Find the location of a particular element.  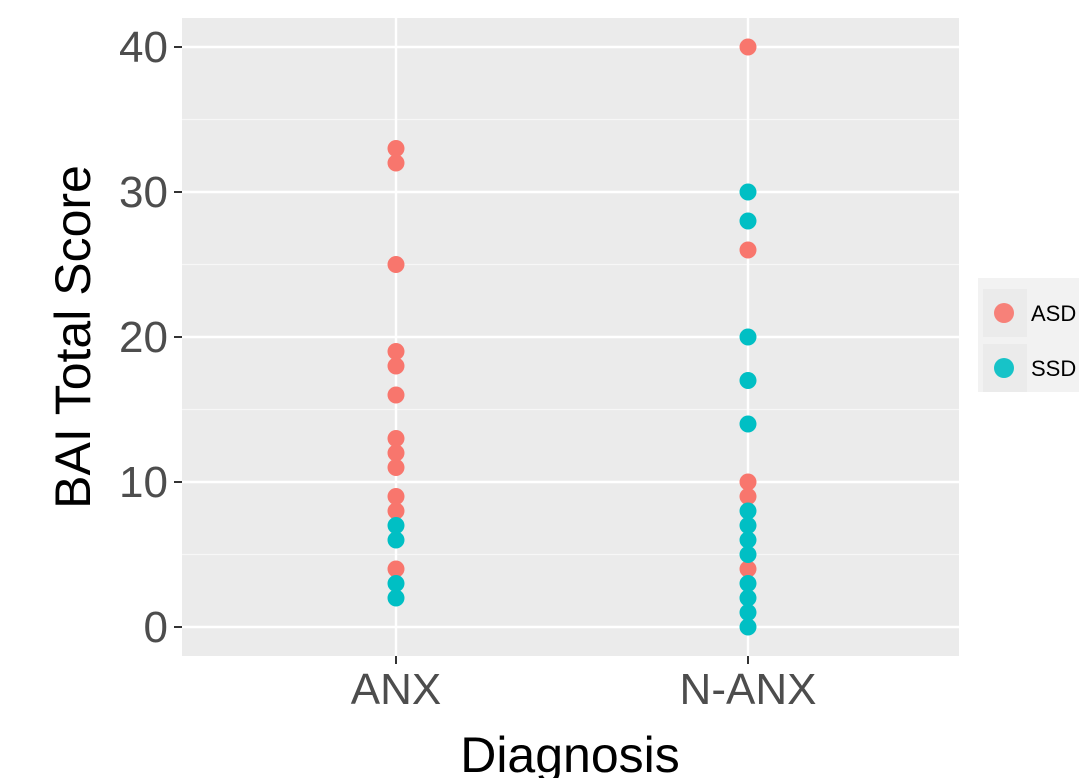

legend-key-asd is located at coordinates (1004, 313).